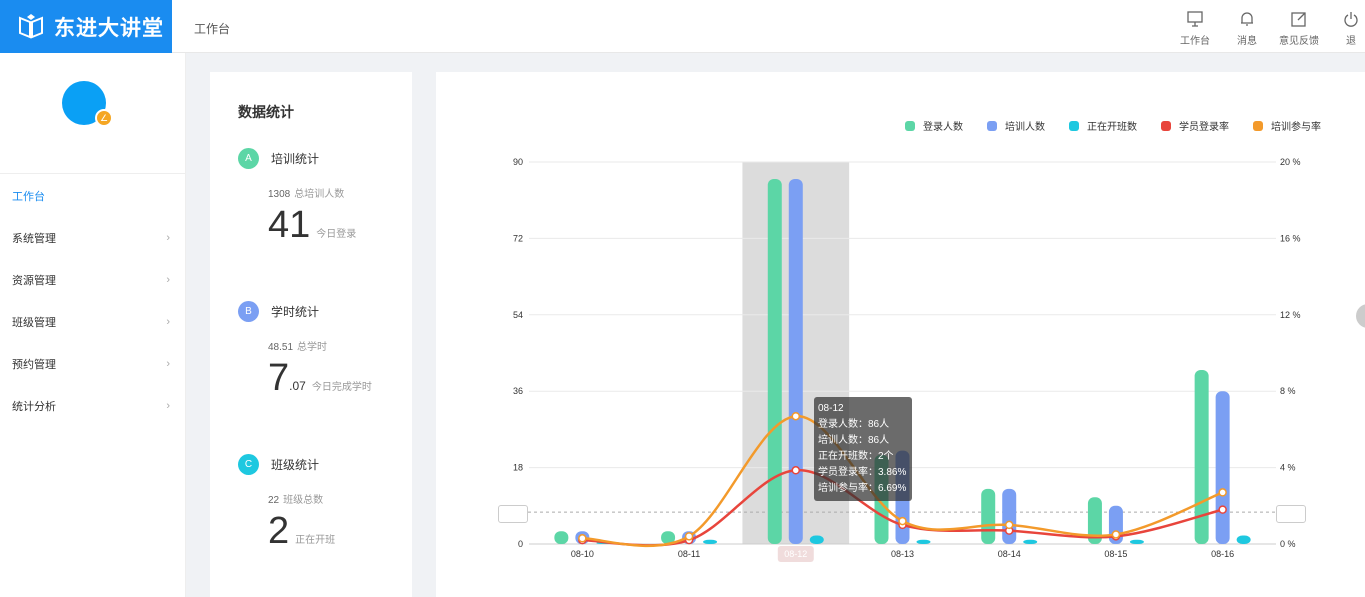 The height and width of the screenshot is (597, 1365). What do you see at coordinates (295, 159) in the screenshot?
I see `stat-title: 培训统计` at bounding box center [295, 159].